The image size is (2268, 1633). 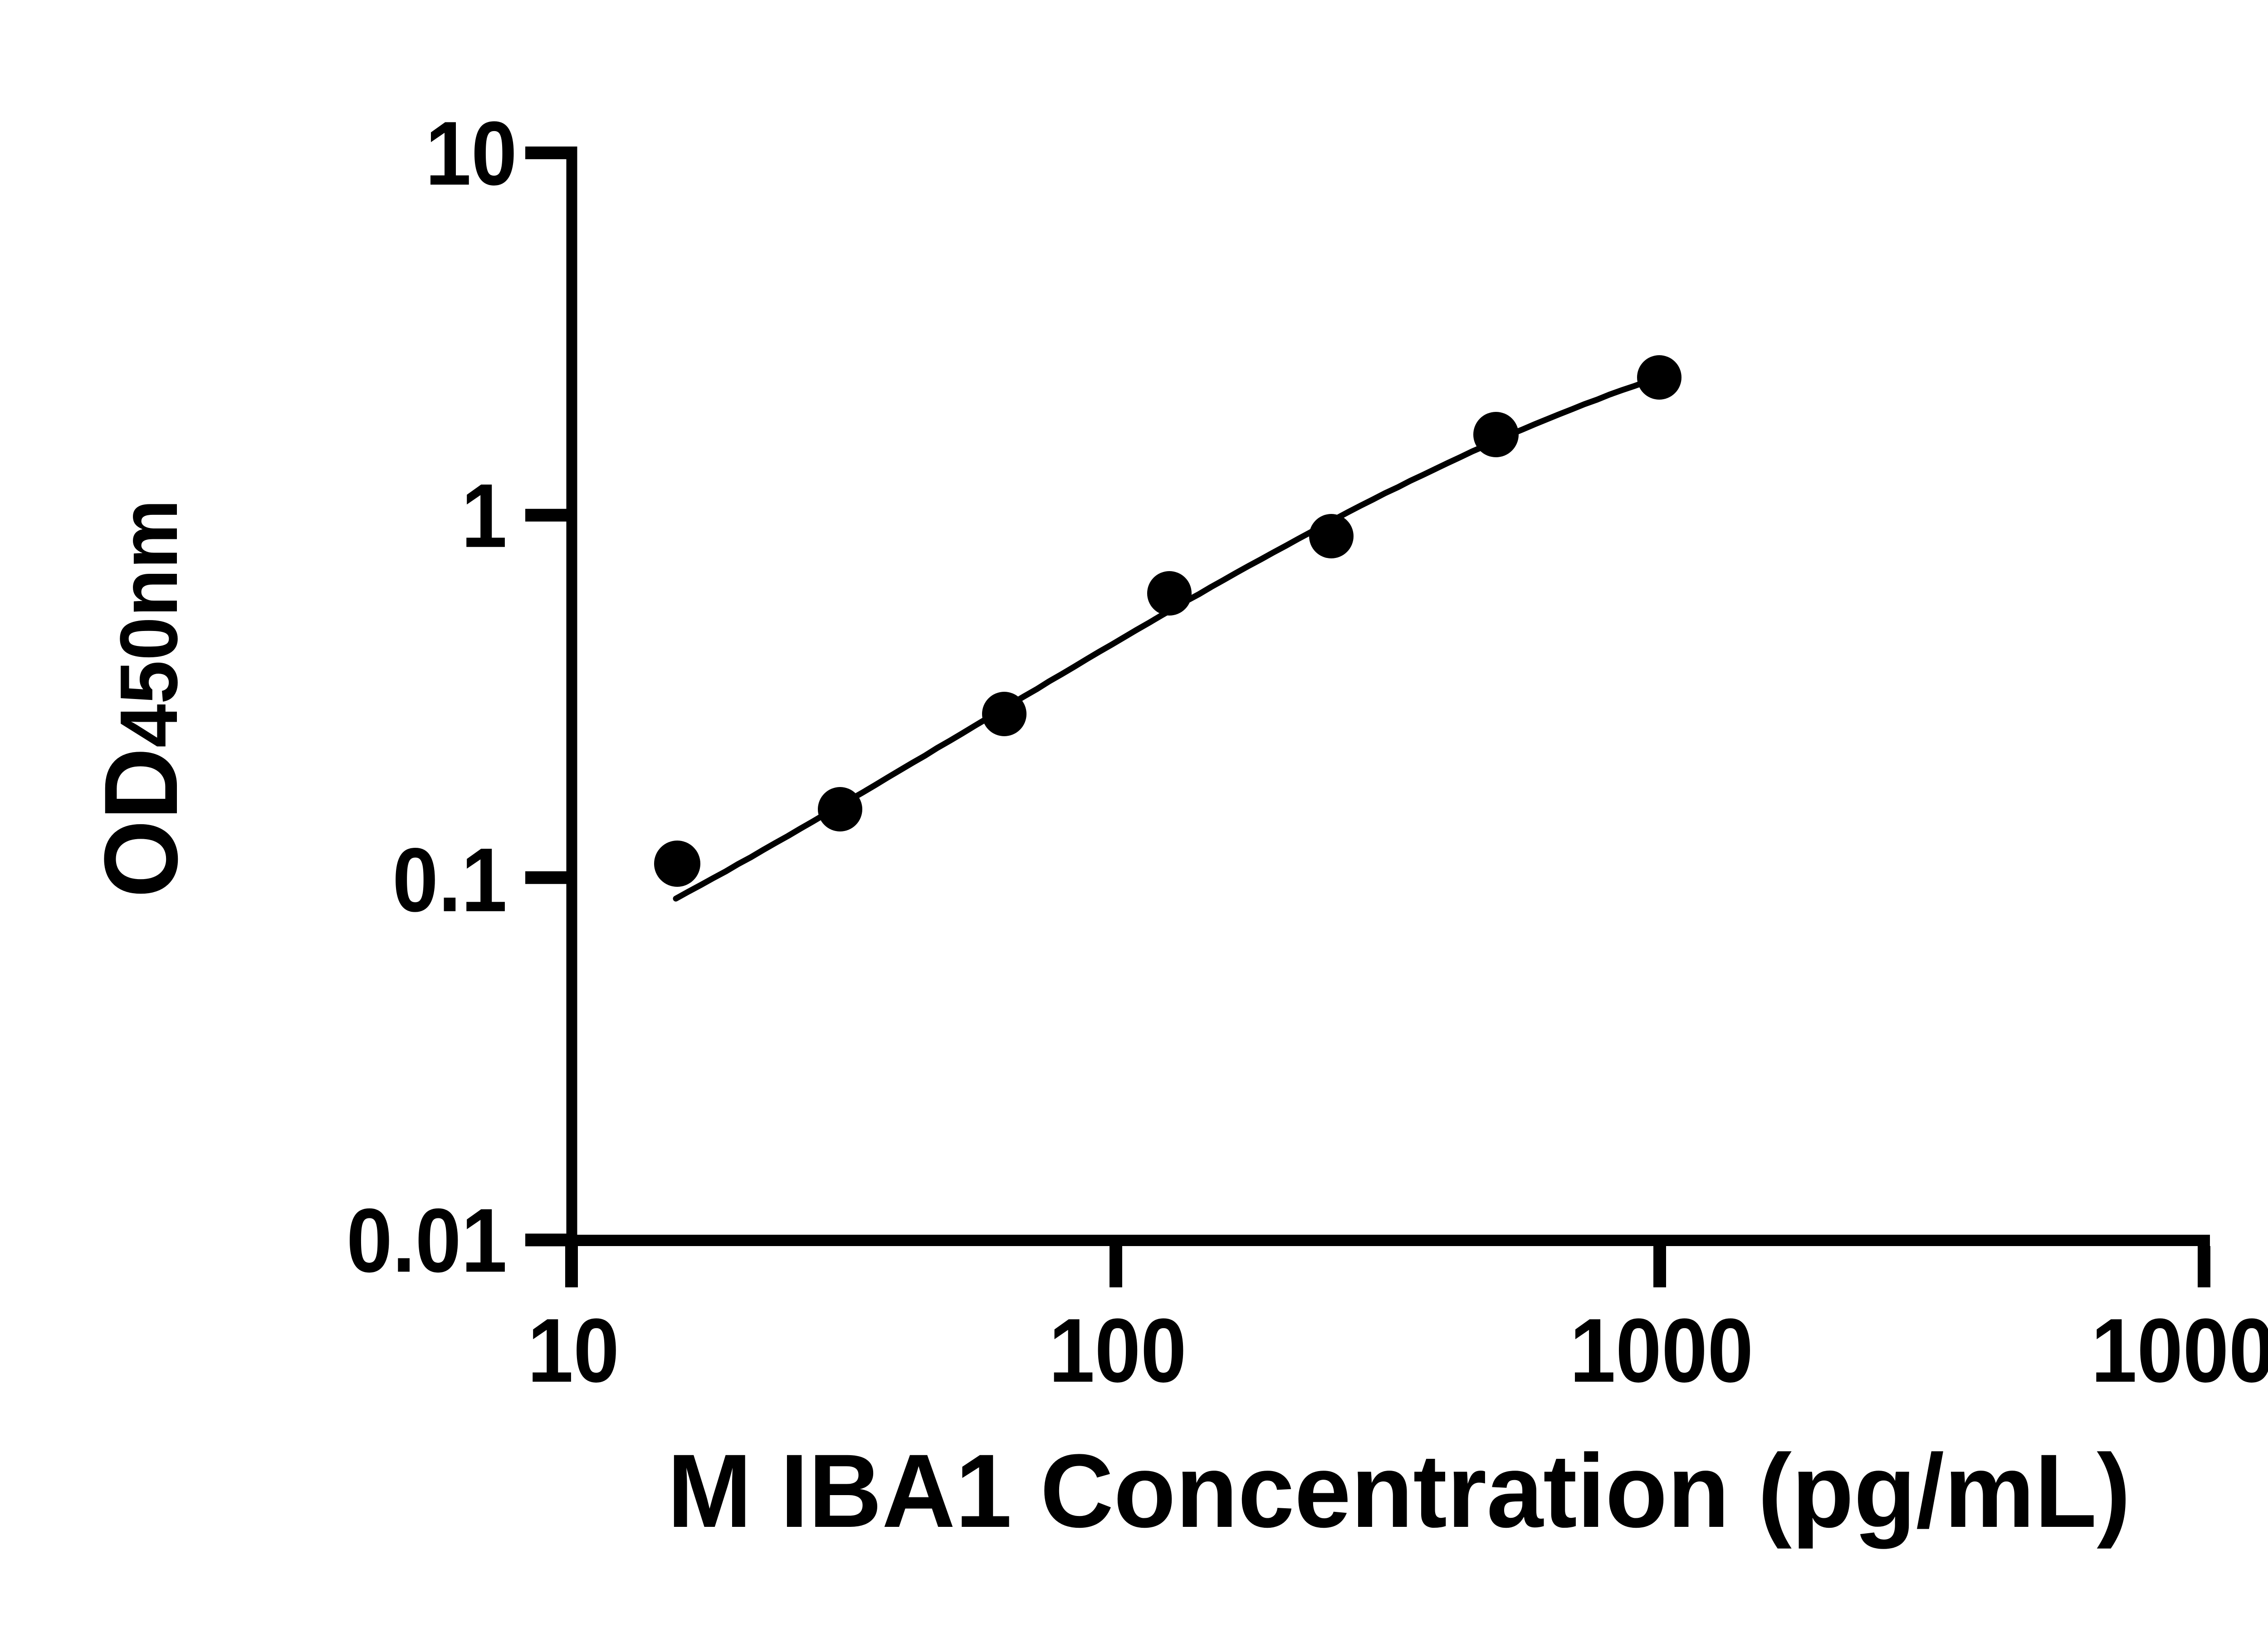 I want to click on svg-text: 0.01, so click(x=427, y=1240).